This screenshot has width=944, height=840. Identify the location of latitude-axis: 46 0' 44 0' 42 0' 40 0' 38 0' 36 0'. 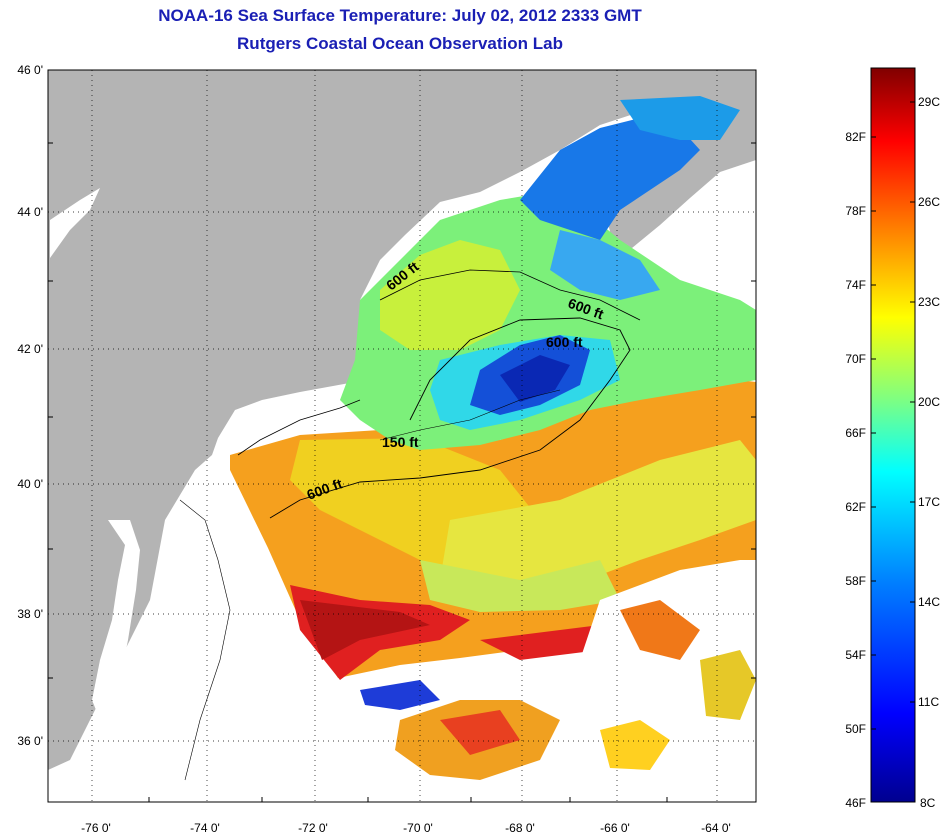
(30, 405).